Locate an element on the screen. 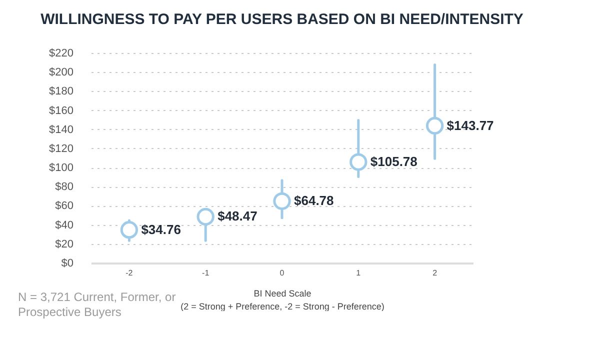 Image resolution: width=600 pixels, height=337 pixels. y-tick-label: $0 is located at coordinates (67, 264).